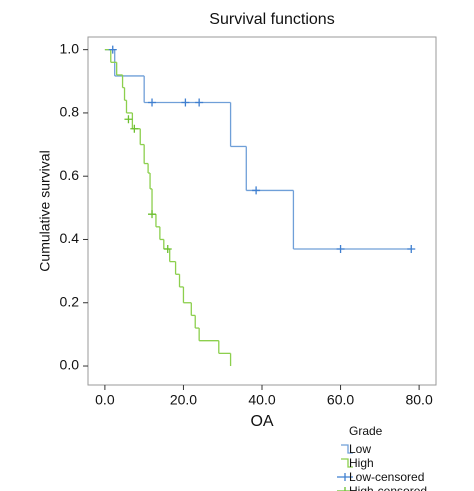  What do you see at coordinates (70, 48) in the screenshot?
I see `y-tick-label: 1.0` at bounding box center [70, 48].